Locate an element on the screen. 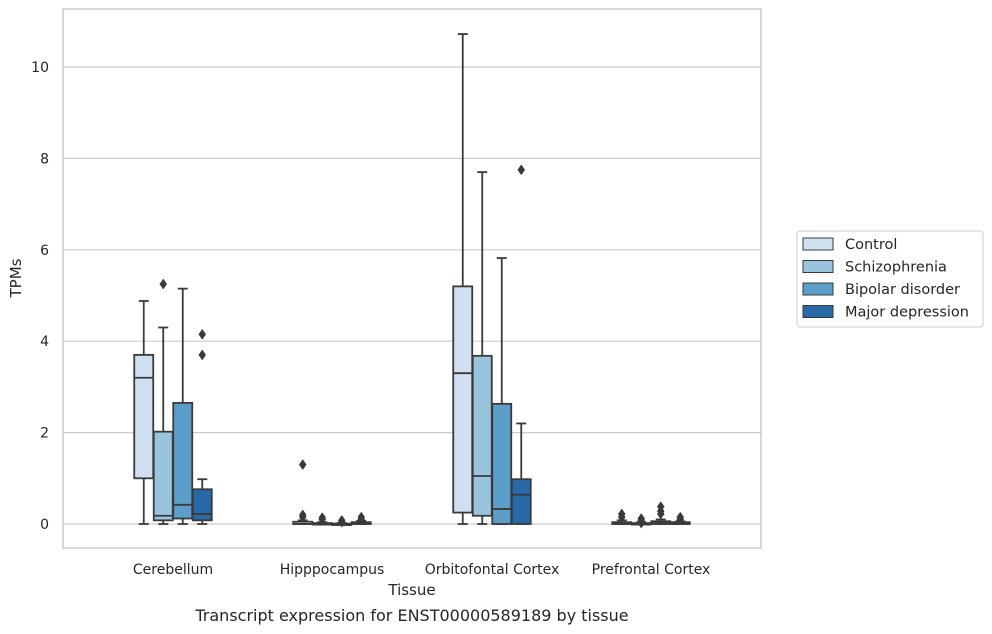  y-tick-label: 0 is located at coordinates (44, 525).